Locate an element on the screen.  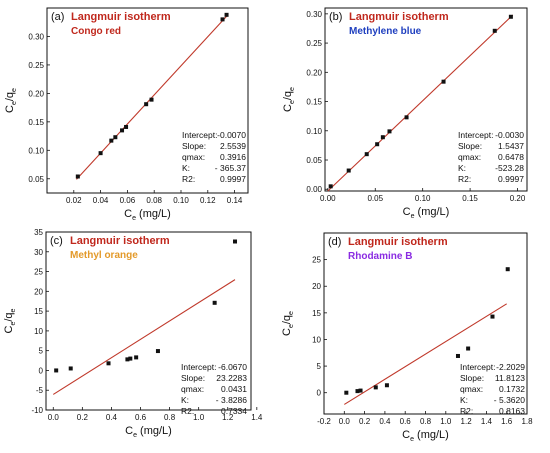
x-tick-label: 1.2 is located at coordinates (467, 421).